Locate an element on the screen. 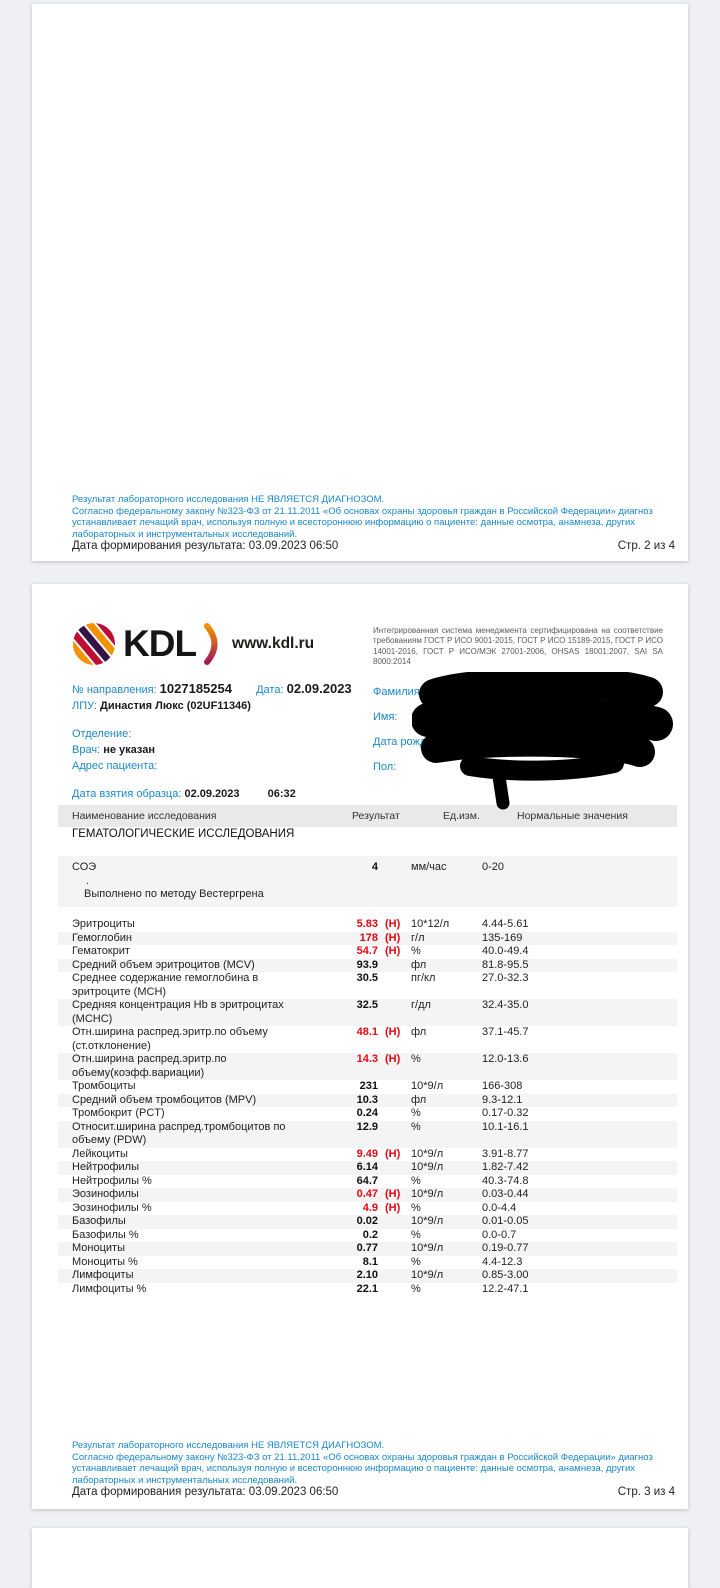 Image resolution: width=720 pixels, height=1588 pixels. row-value: 0.77 is located at coordinates (367, 1248).